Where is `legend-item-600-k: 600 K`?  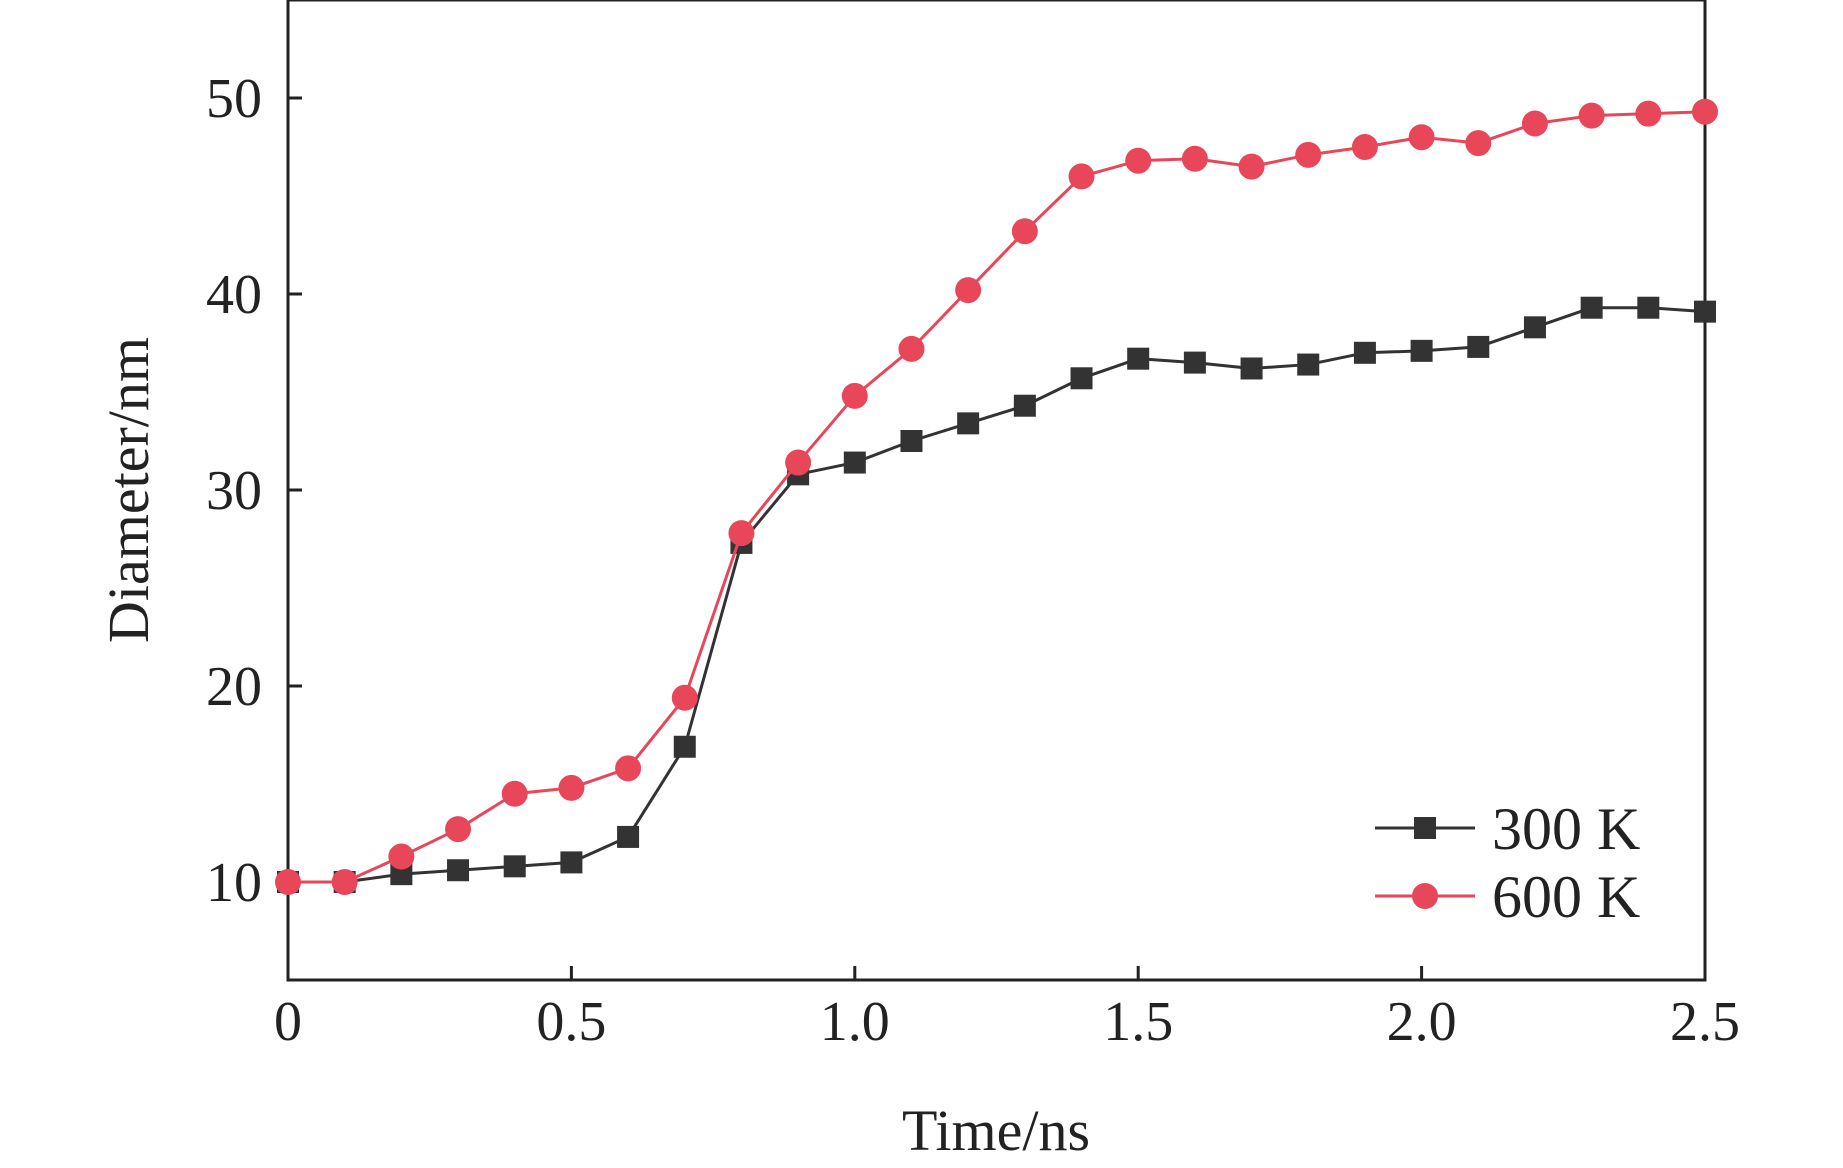 legend-item-600-k: 600 K is located at coordinates (1507, 897).